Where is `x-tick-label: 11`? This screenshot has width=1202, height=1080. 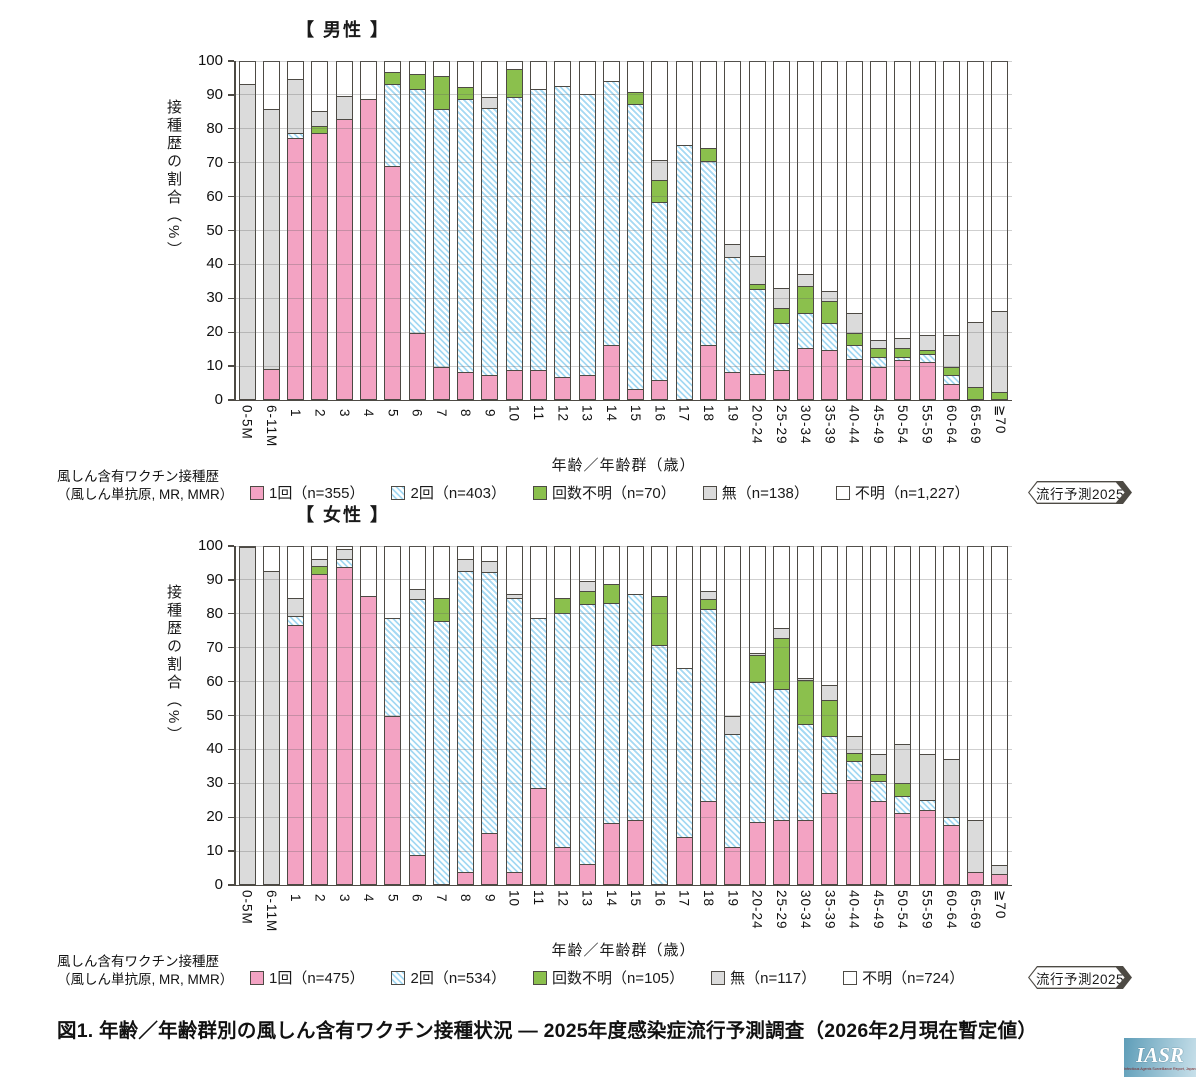 x-tick-label: 11 is located at coordinates (539, 898).